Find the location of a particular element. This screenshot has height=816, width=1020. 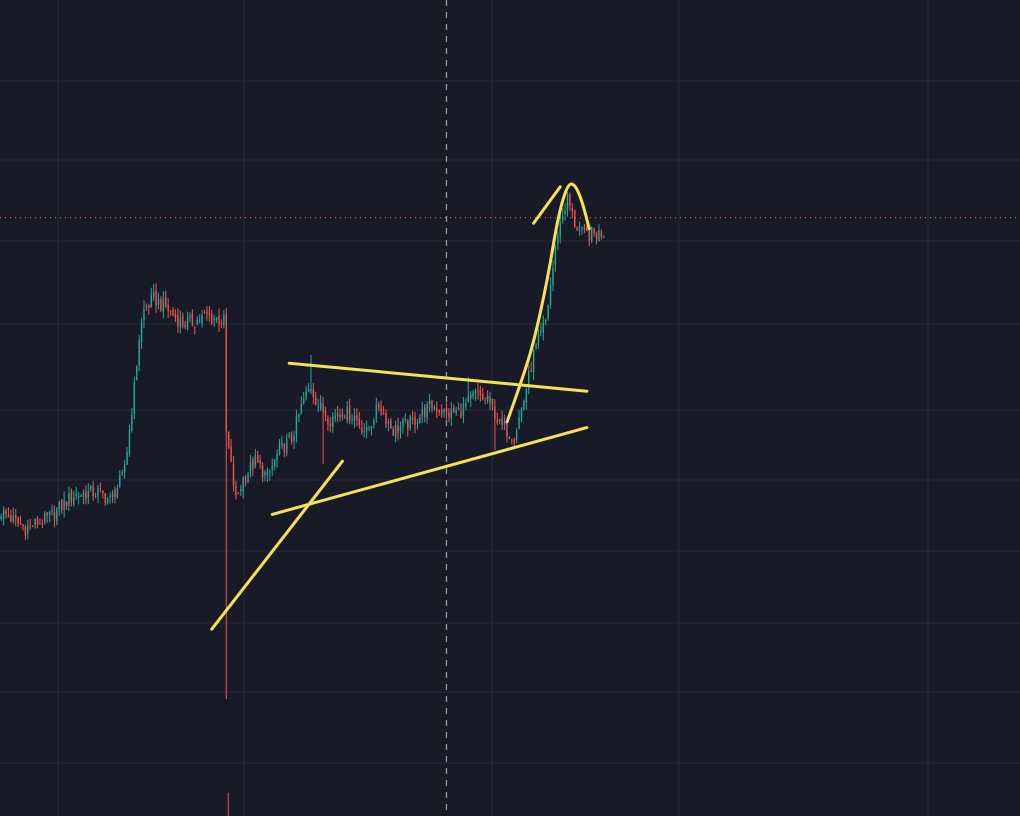

arrowhead-left-stroke is located at coordinates (547, 205).